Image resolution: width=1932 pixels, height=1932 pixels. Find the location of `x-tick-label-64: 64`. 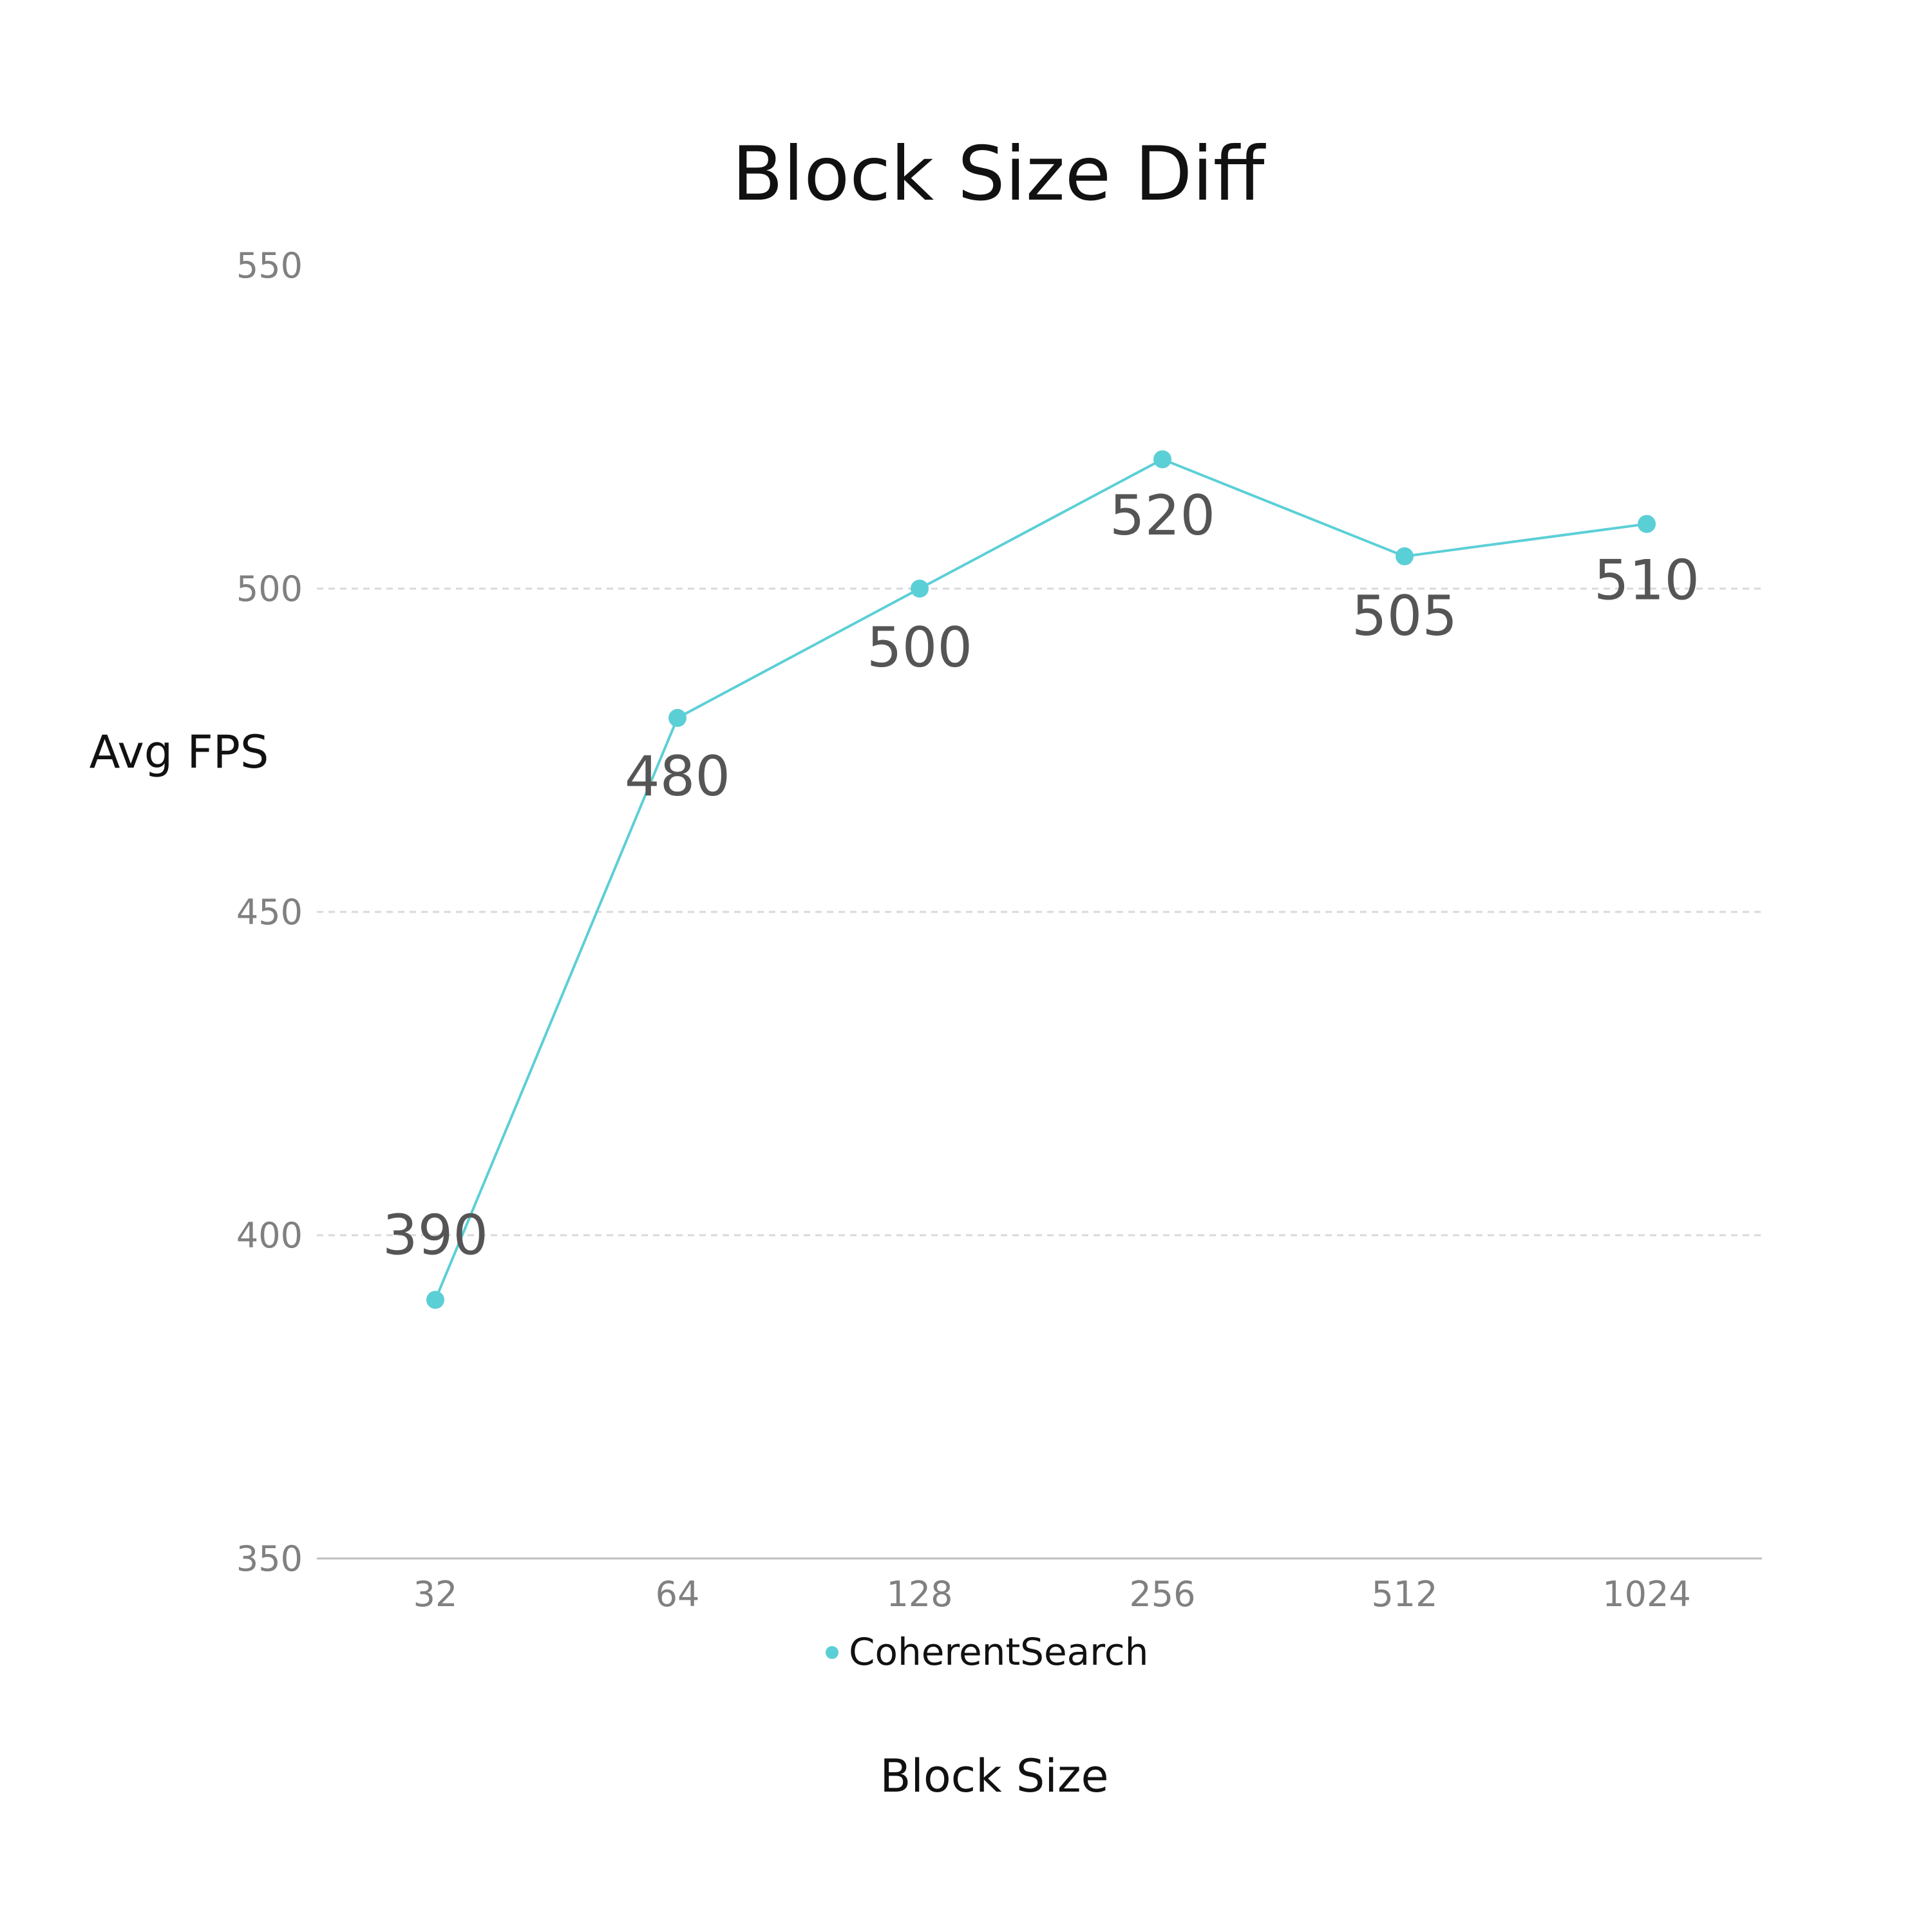

x-tick-label-64: 64 is located at coordinates (678, 1595).